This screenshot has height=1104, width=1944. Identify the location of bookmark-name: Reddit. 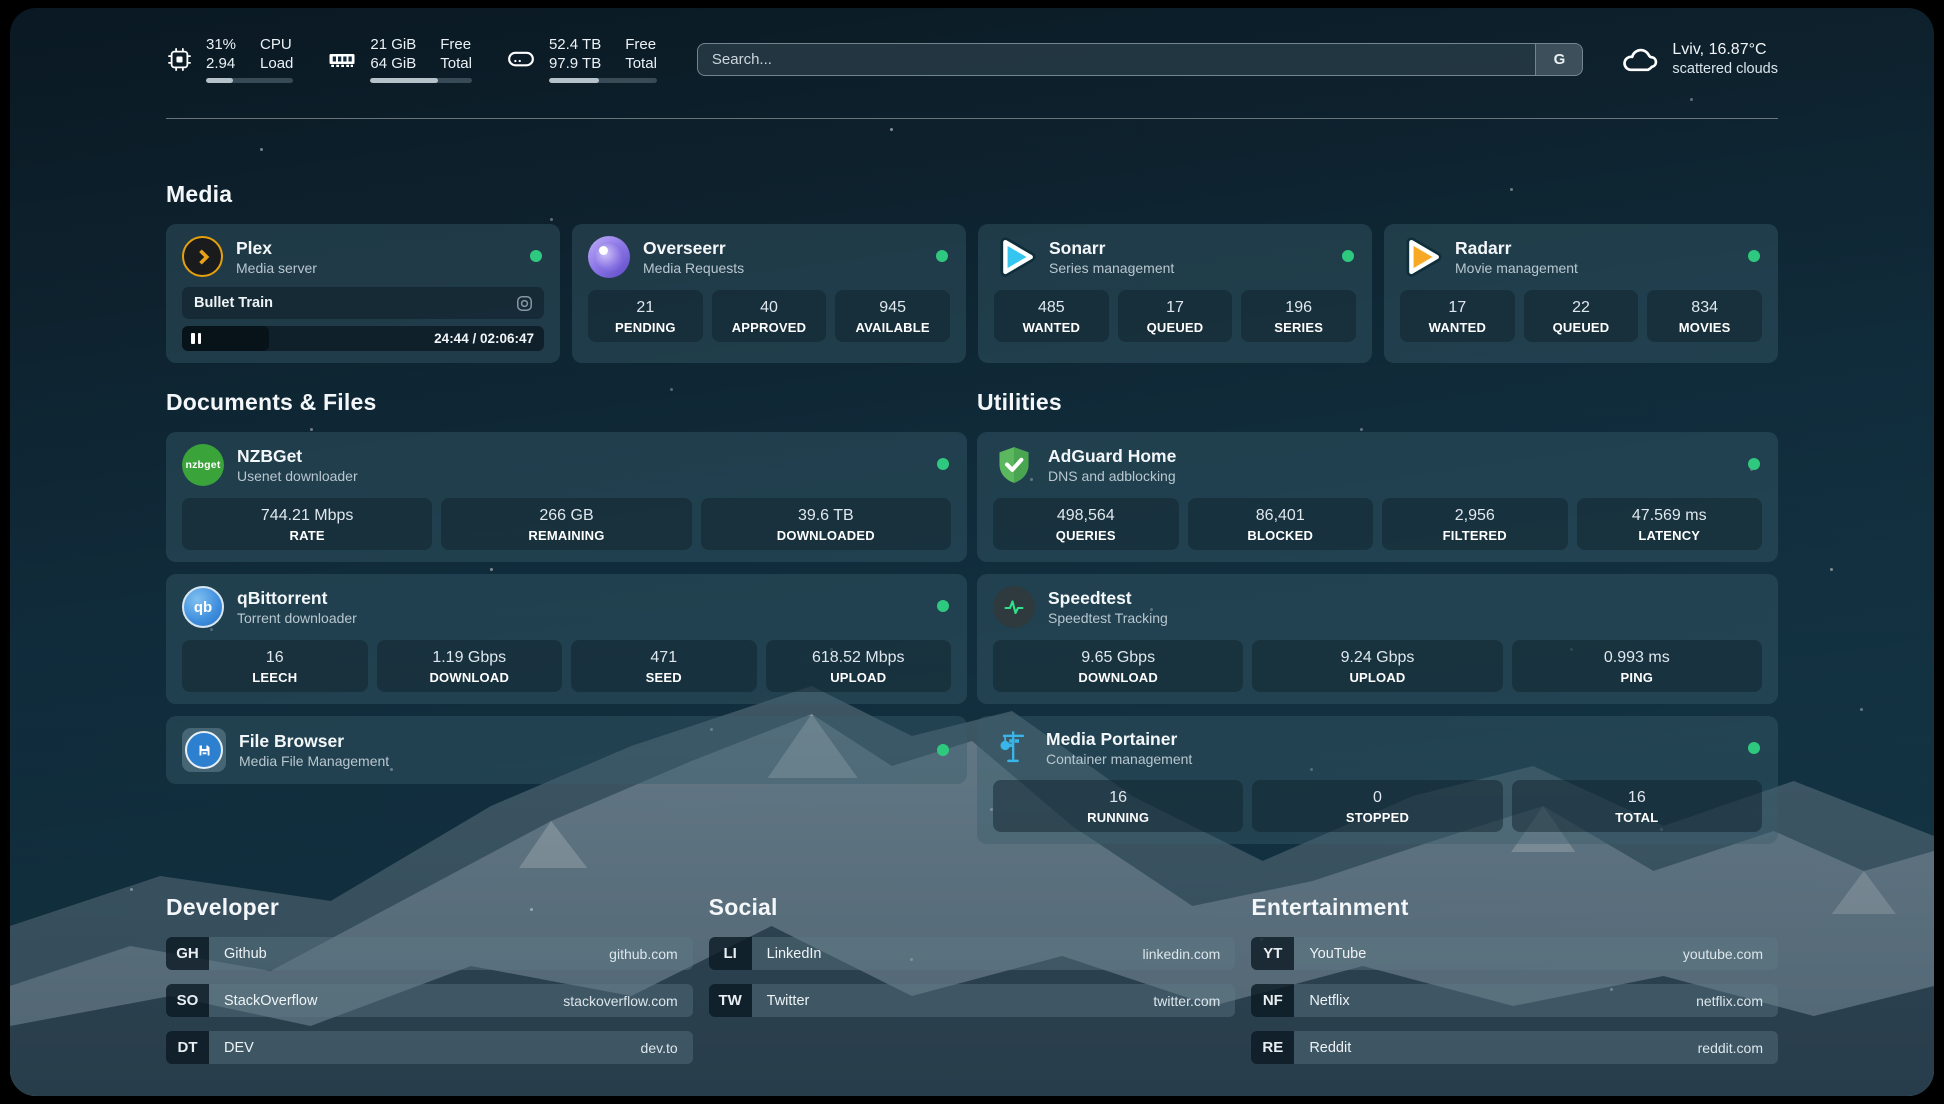
(1330, 1047).